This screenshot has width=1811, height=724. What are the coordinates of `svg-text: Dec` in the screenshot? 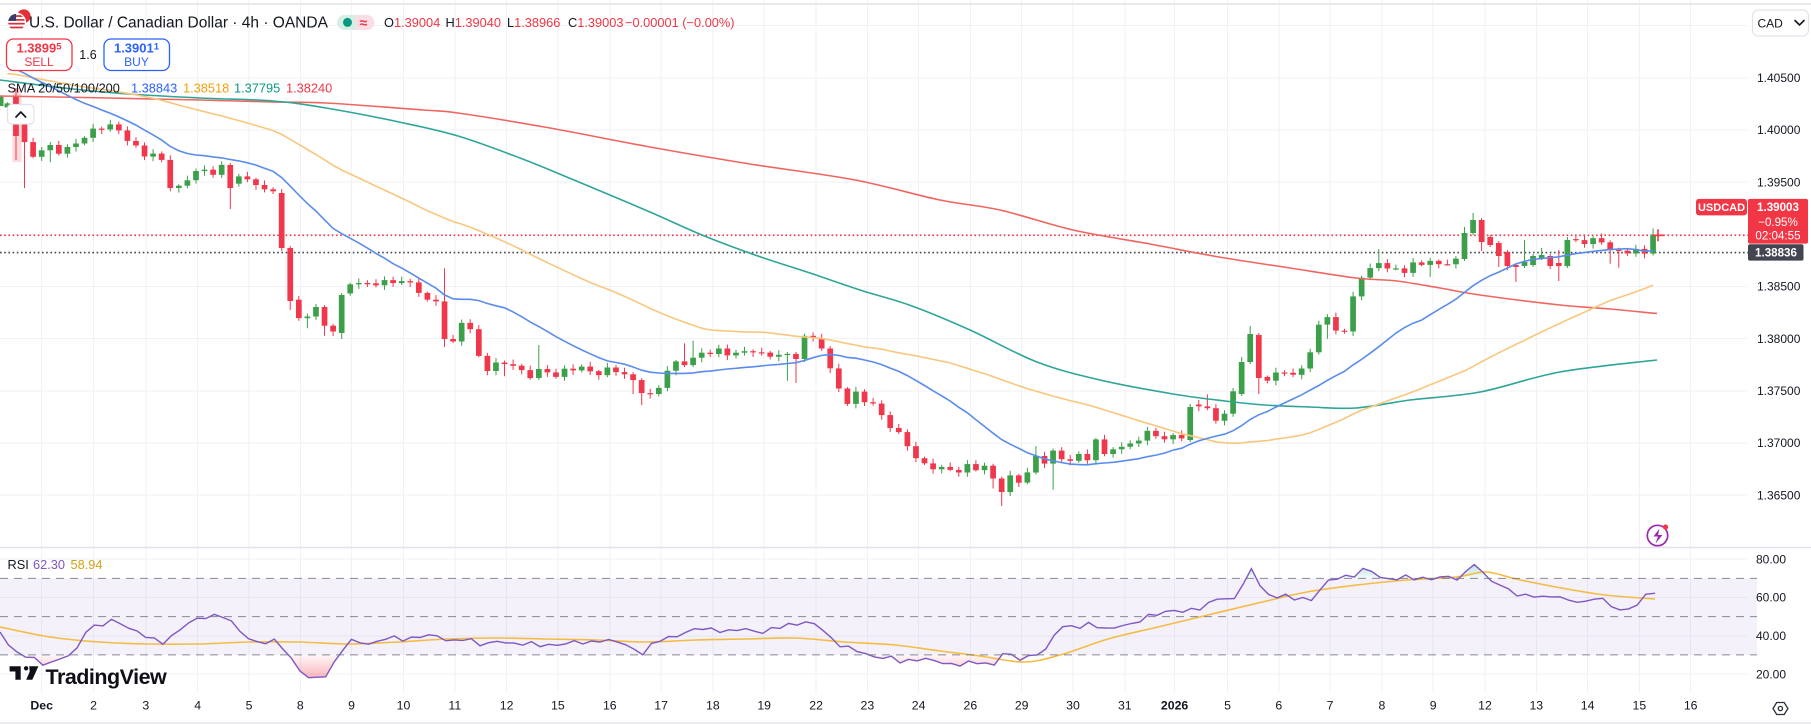 It's located at (41, 706).